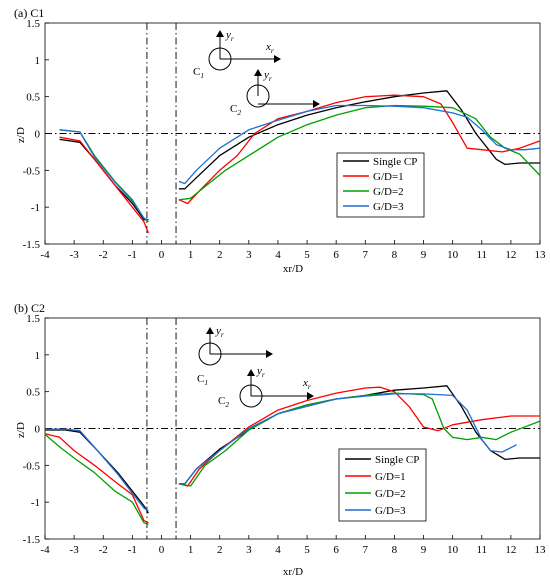  What do you see at coordinates (21, 135) in the screenshot?
I see `panel-a-ylabel: z/D` at bounding box center [21, 135].